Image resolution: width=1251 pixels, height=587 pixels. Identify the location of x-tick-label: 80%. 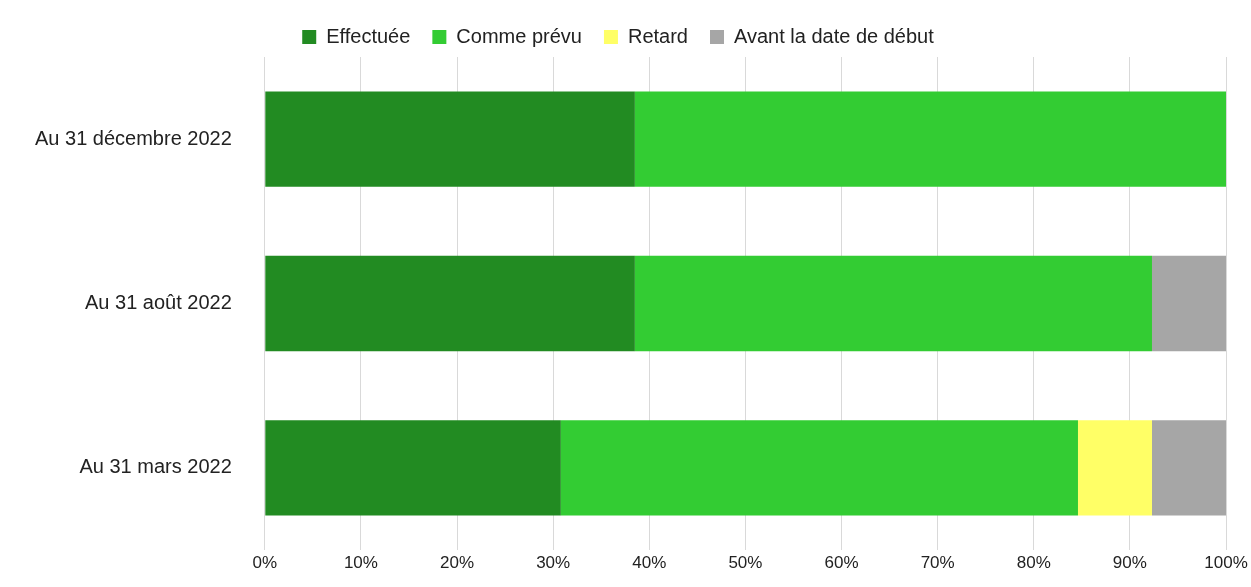
(1033, 562).